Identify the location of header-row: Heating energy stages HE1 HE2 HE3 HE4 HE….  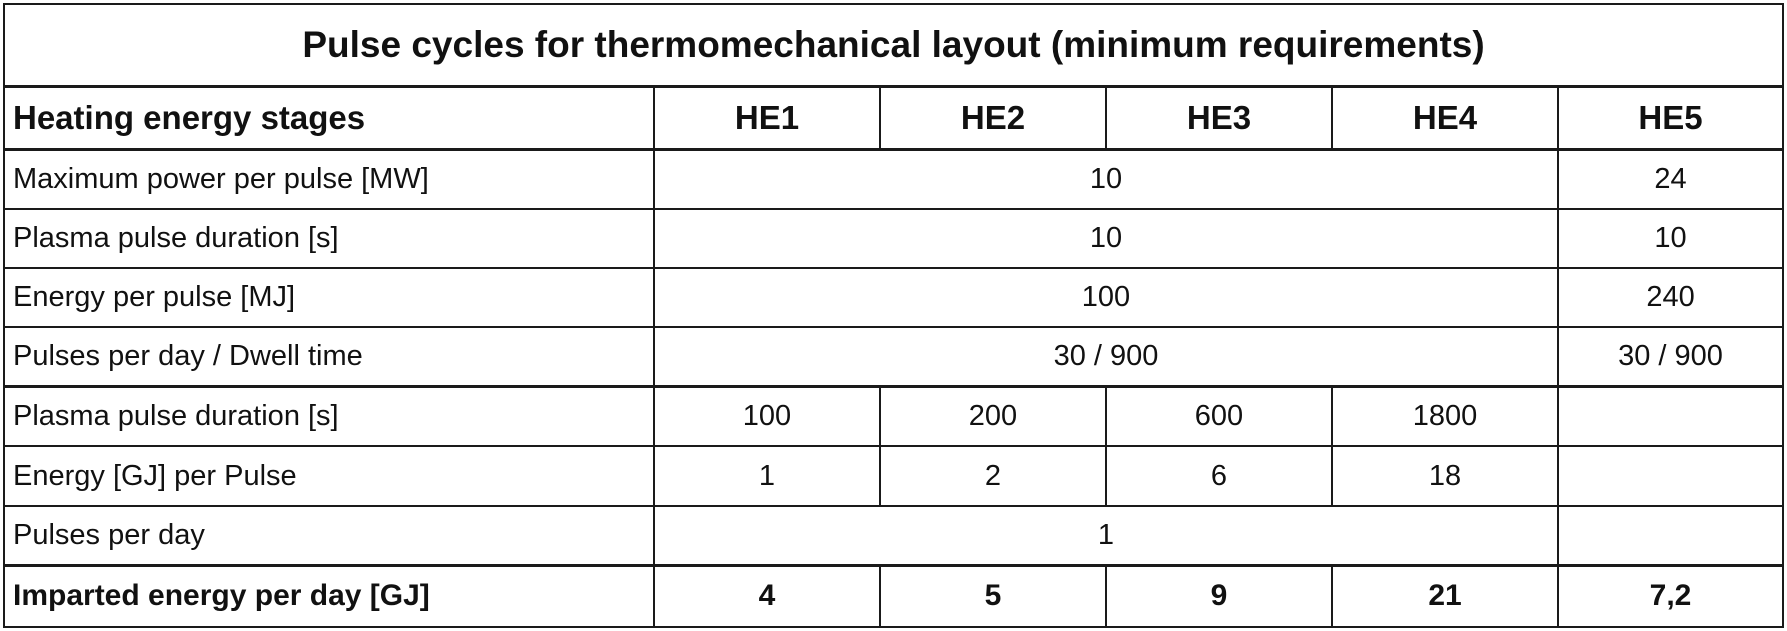
(894, 118).